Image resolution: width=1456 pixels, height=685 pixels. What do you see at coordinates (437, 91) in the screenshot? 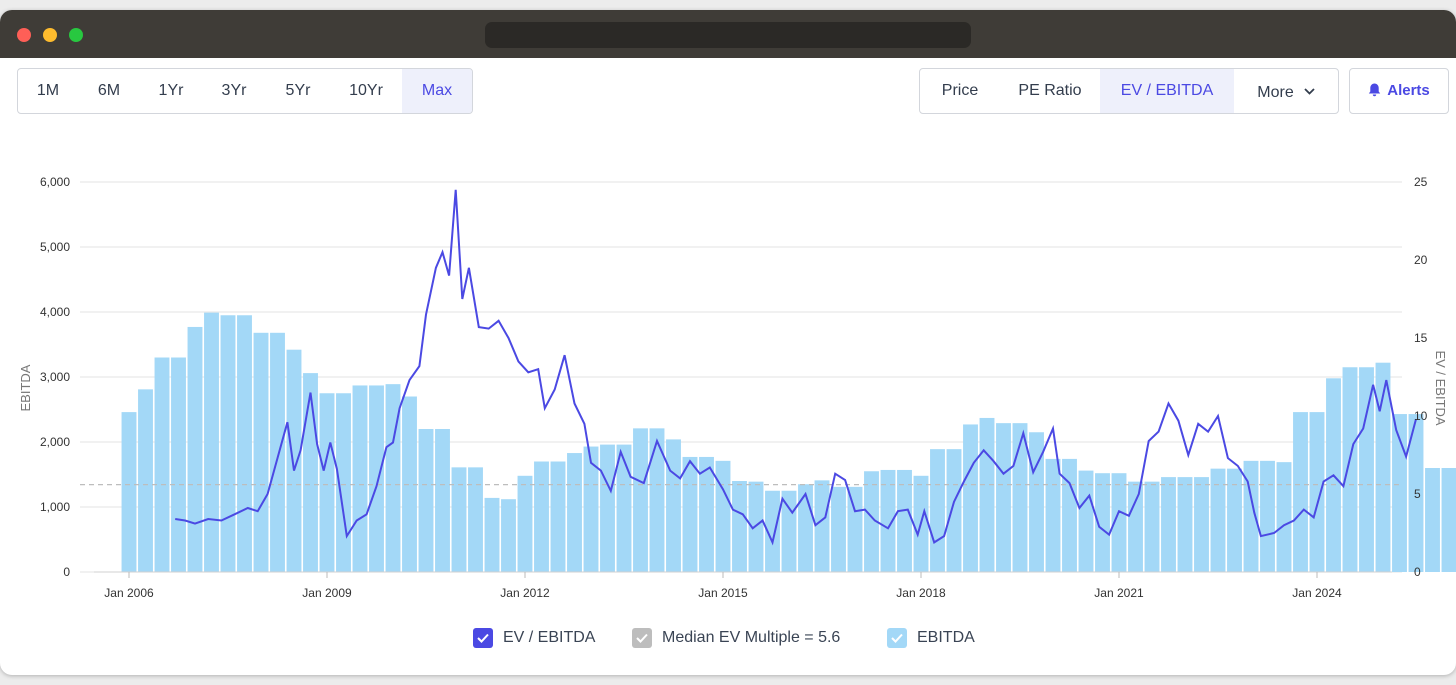
I see `range-max-button: Max` at bounding box center [437, 91].